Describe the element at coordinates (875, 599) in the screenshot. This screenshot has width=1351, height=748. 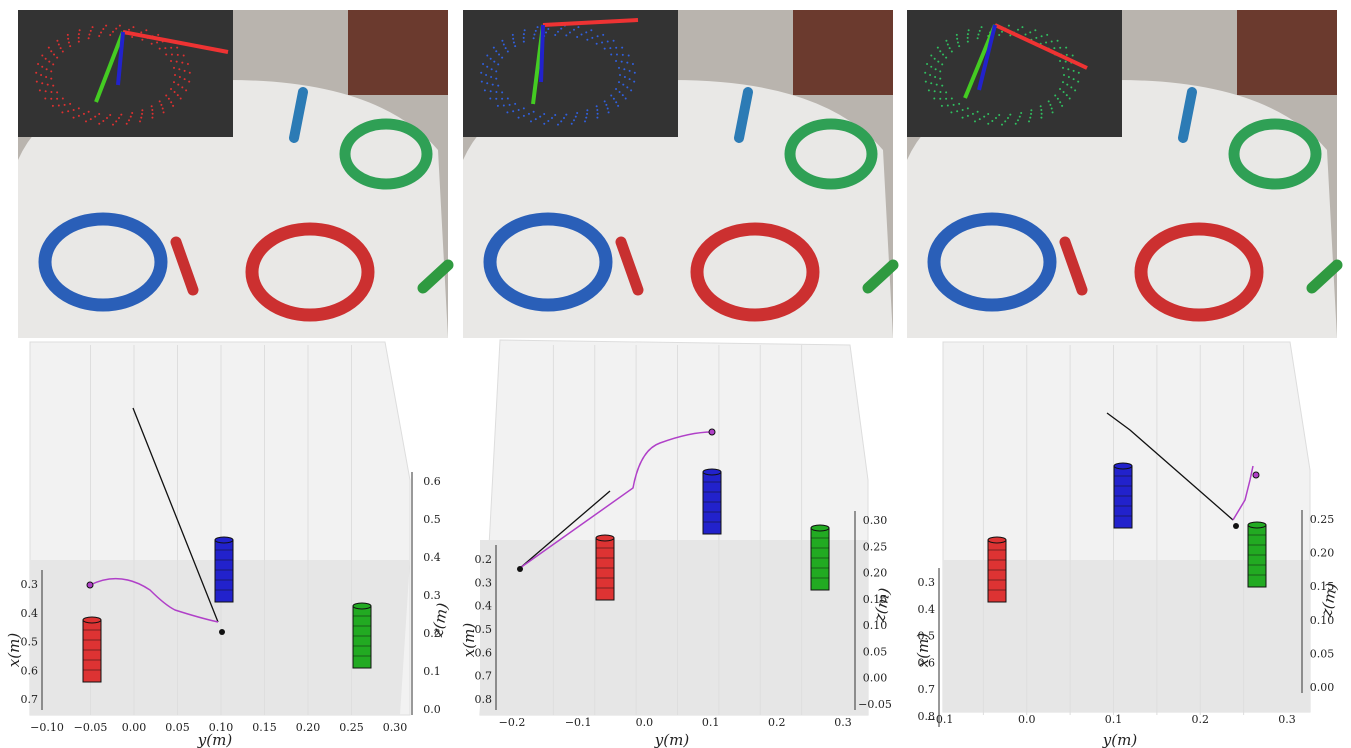
I see `z-tick-label: 0.15` at that location.